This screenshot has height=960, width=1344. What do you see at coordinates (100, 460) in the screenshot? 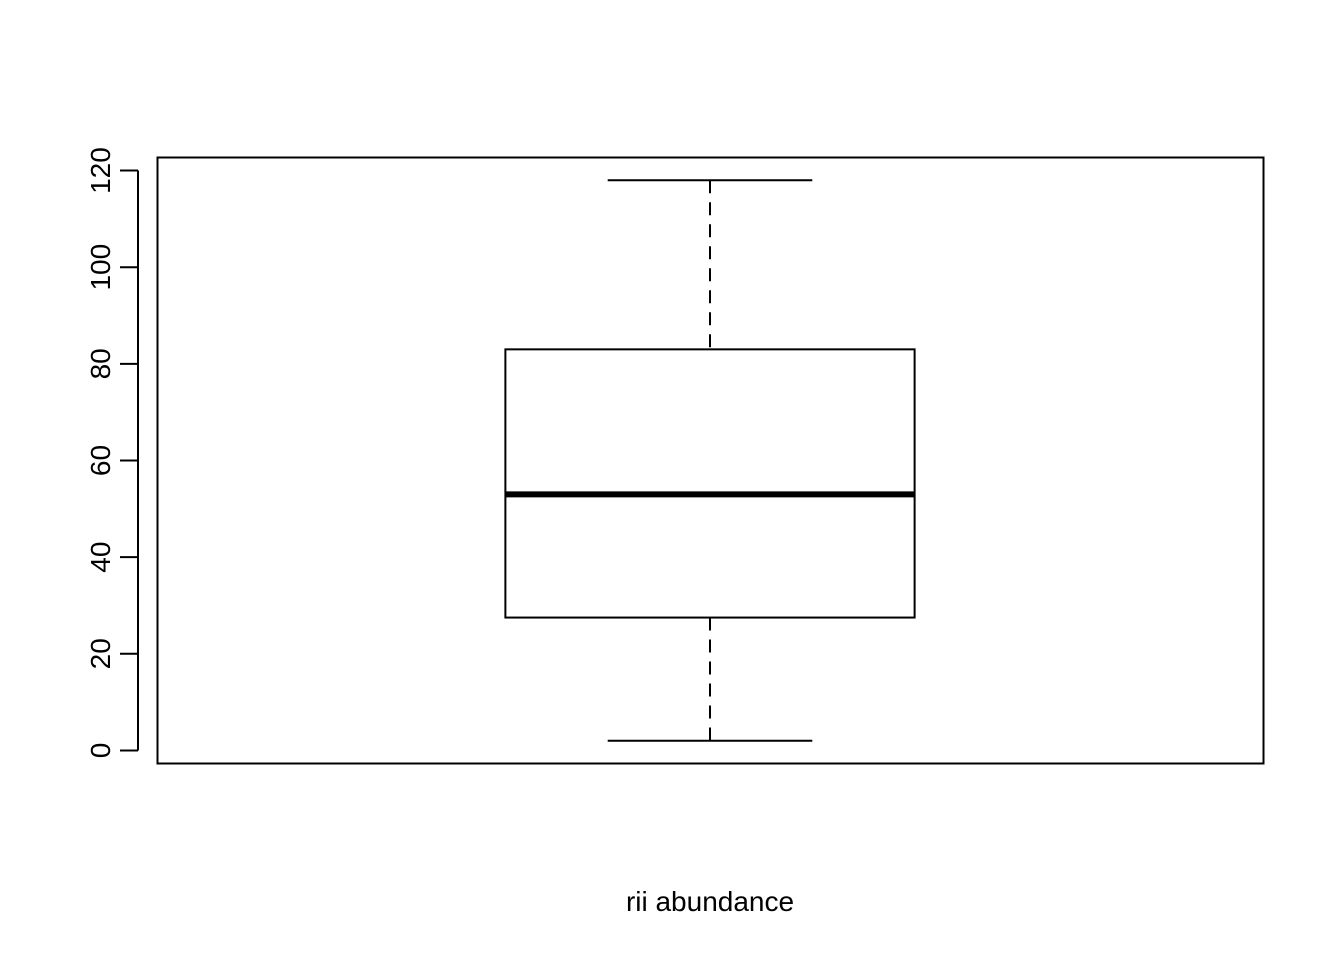
I see `y-tick-label: 60` at bounding box center [100, 460].